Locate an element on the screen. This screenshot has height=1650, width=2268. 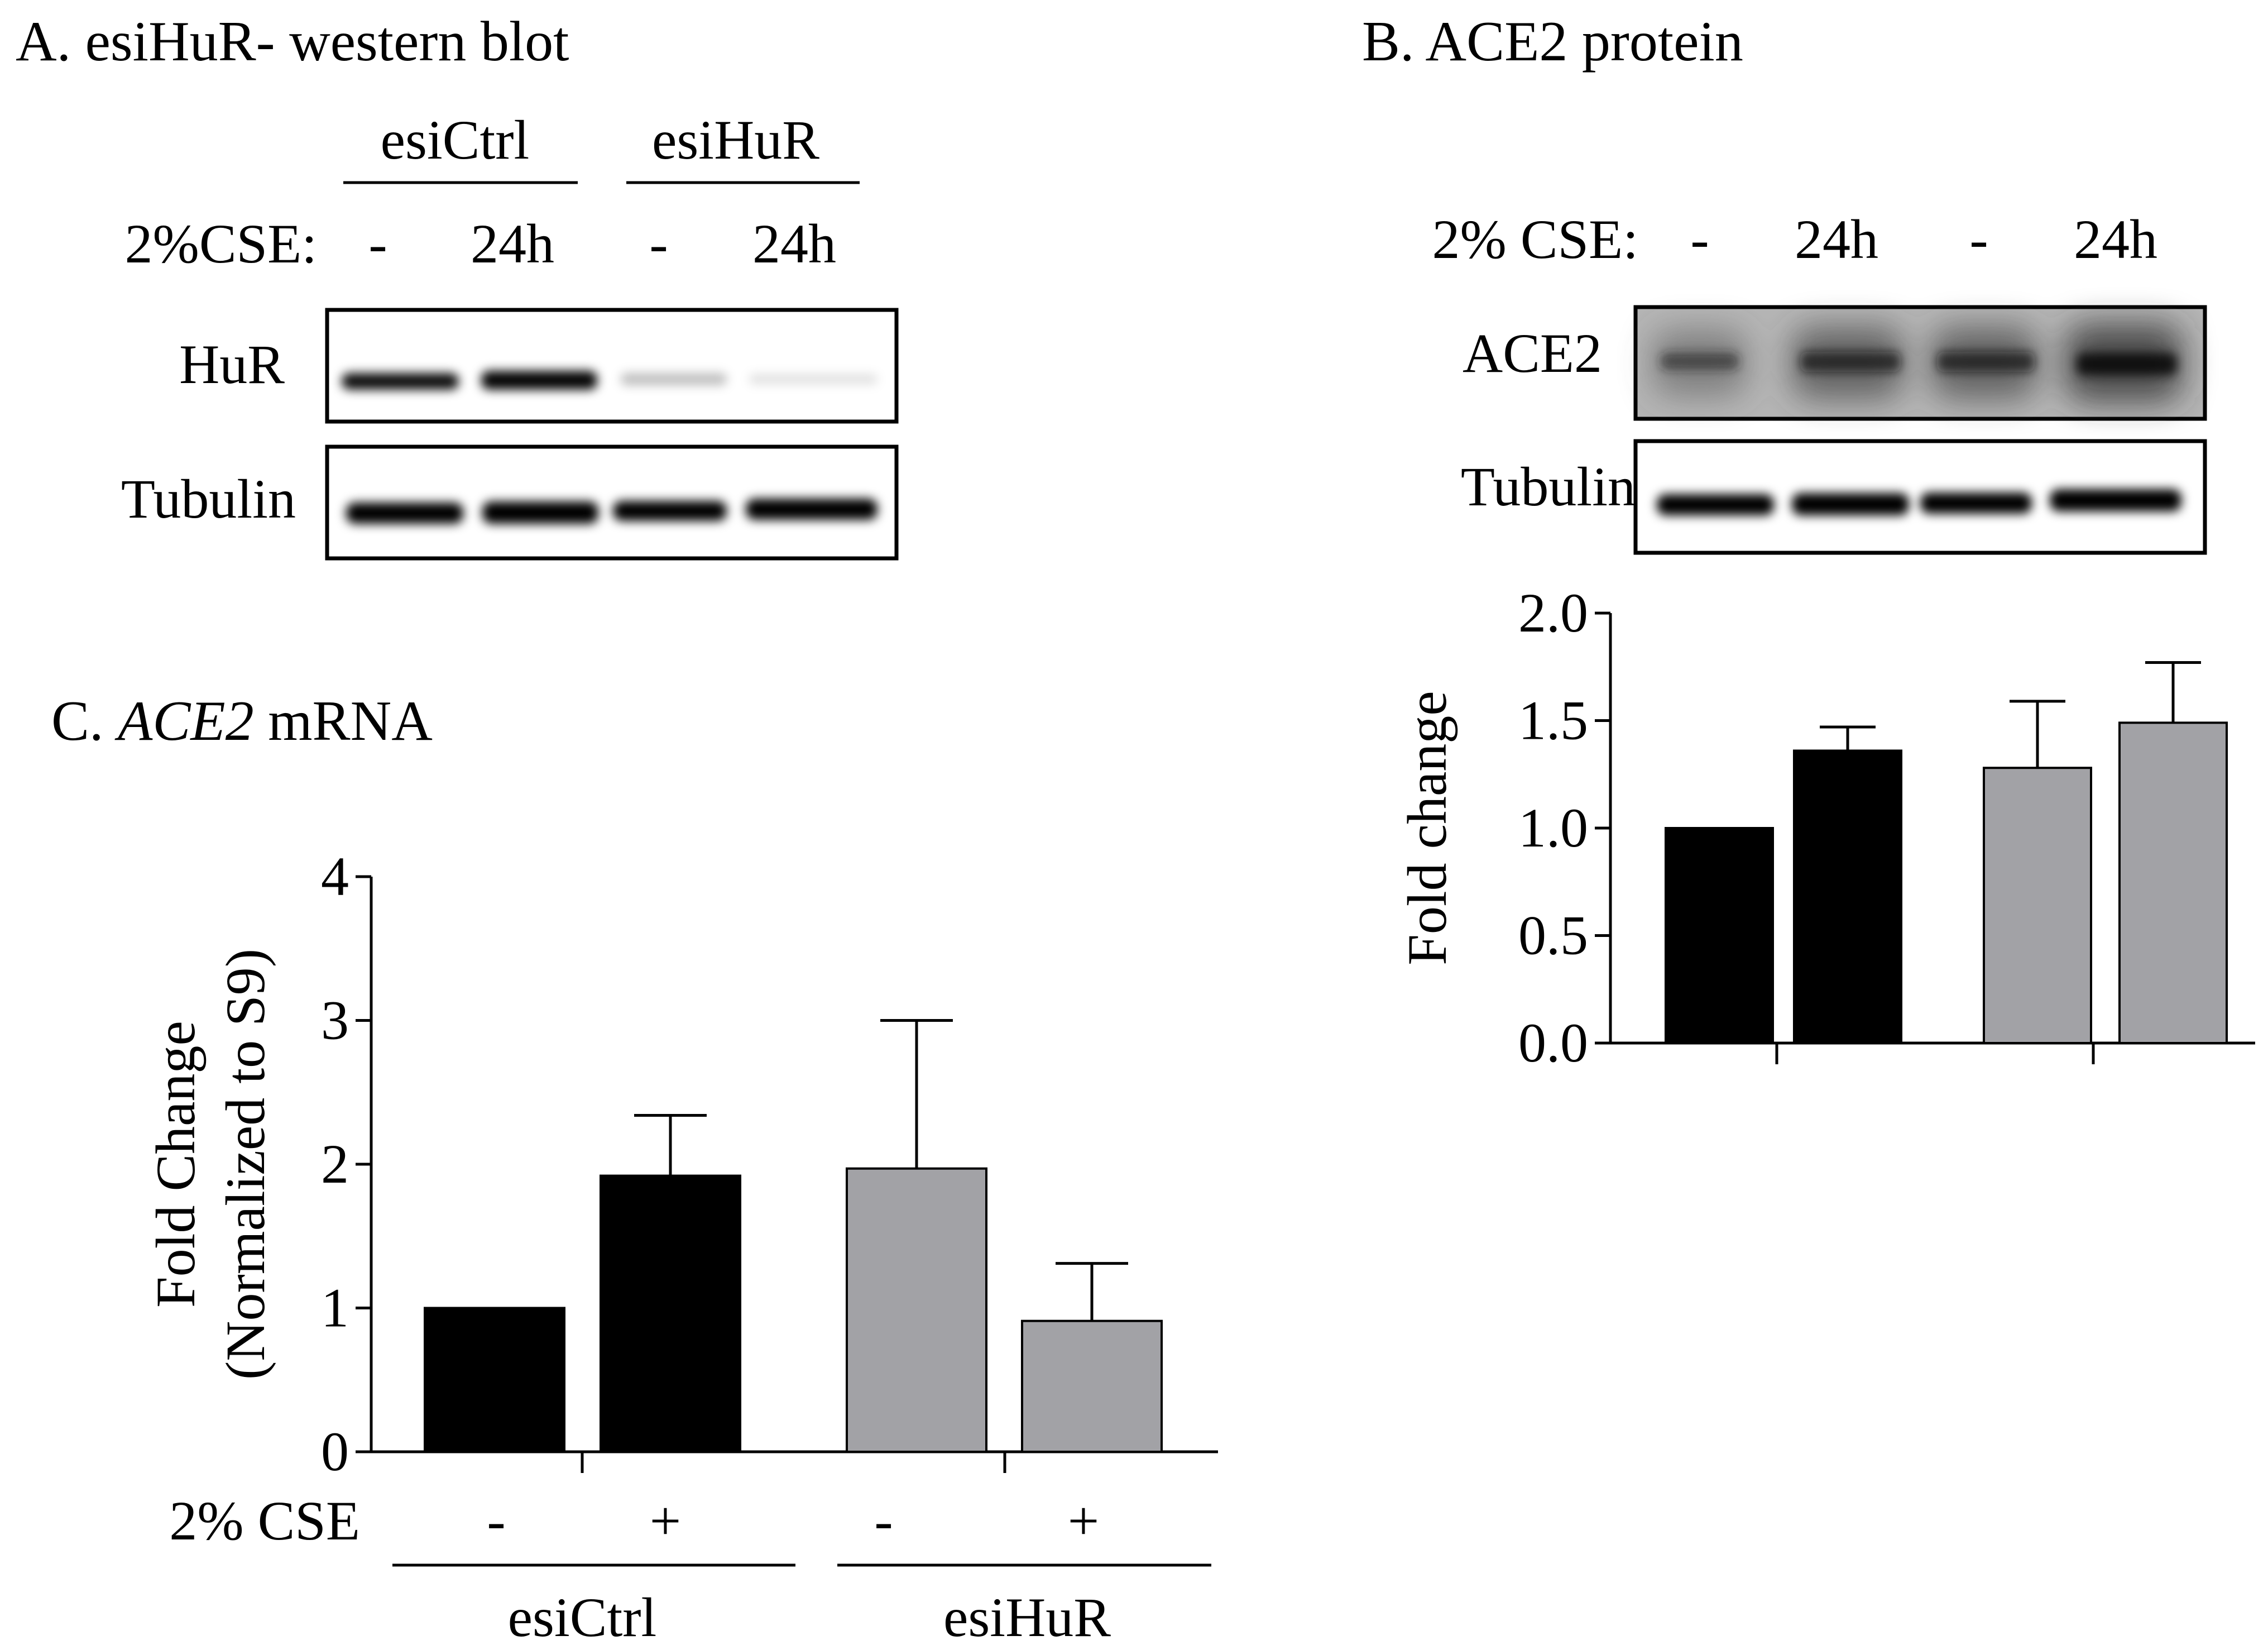
panel-b-title: B. ACE2 protein is located at coordinates (1552, 41).